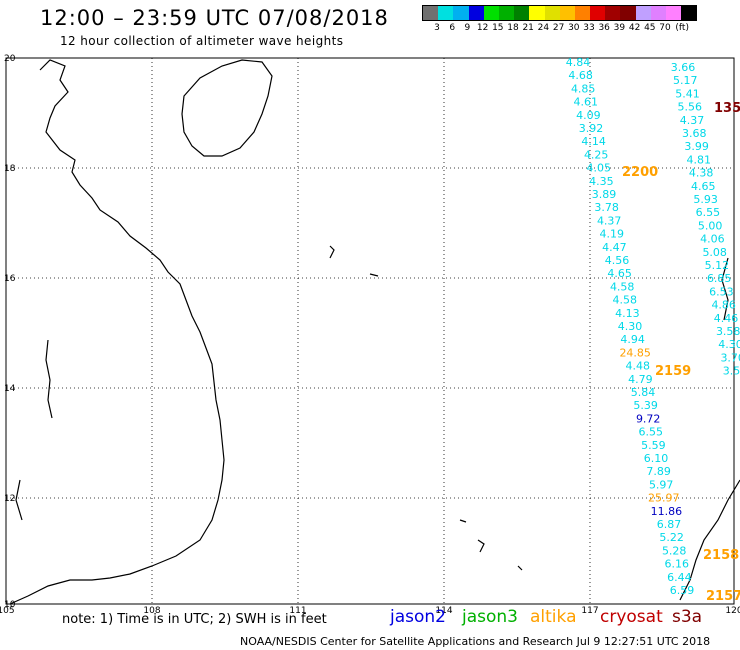 The height and width of the screenshot is (650, 740). What do you see at coordinates (580, 75) in the screenshot?
I see `wave-height-value: 4.68` at bounding box center [580, 75].